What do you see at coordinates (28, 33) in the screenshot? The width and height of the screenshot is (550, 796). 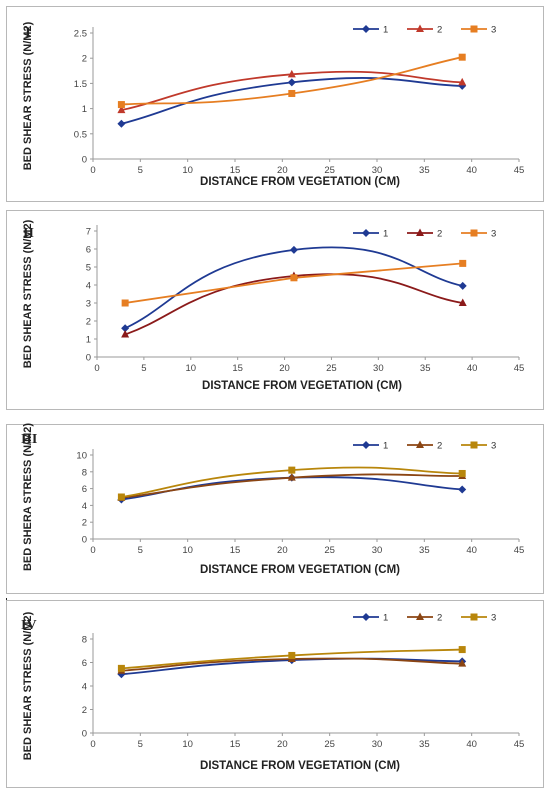 I see `panel-label: I` at bounding box center [28, 33].